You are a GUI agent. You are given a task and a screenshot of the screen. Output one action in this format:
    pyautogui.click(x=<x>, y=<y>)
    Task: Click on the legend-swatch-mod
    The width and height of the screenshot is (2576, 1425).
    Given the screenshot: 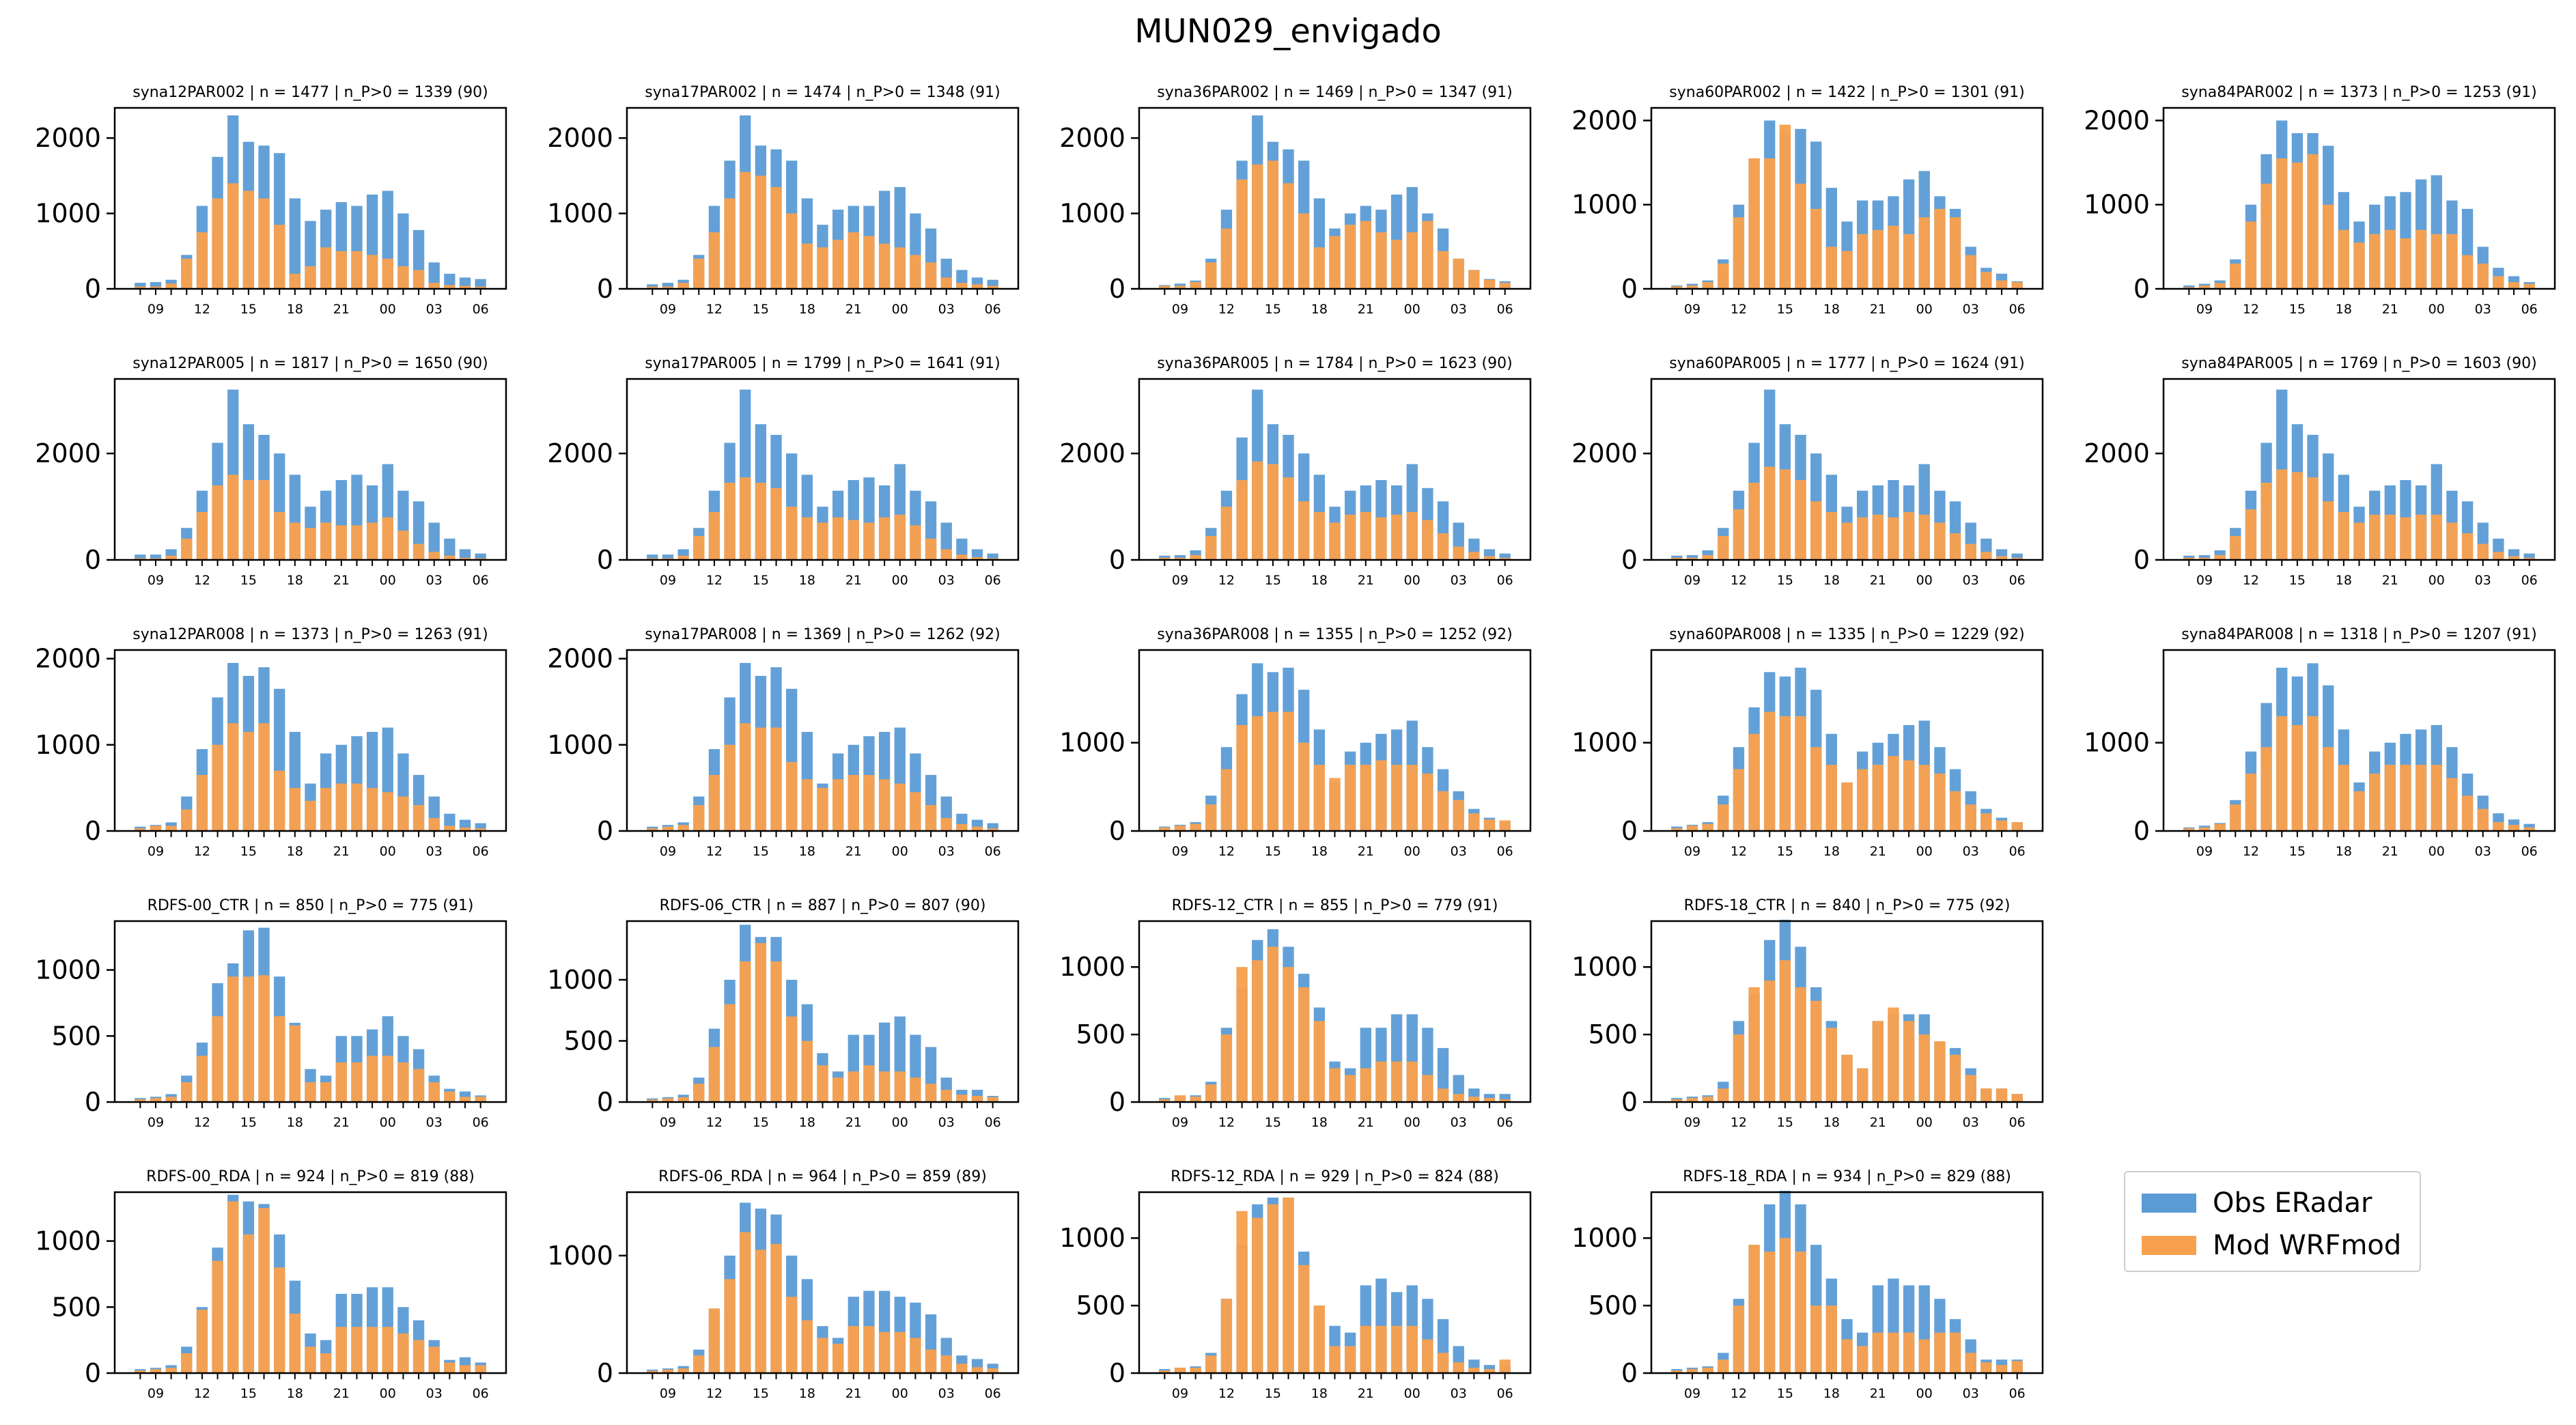 What is the action you would take?
    pyautogui.click(x=2169, y=1245)
    